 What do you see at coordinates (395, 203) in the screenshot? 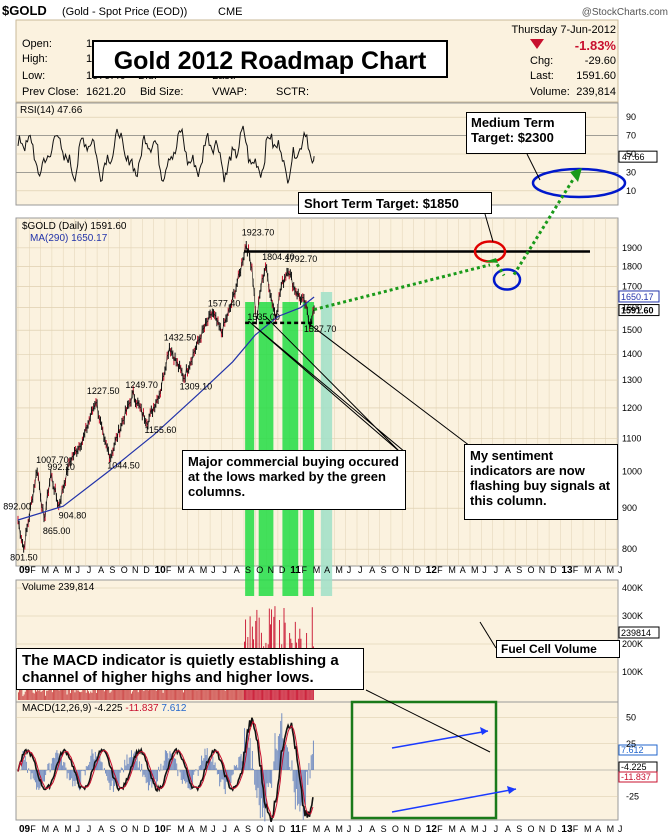
I see `short-term-callout: Short Term Target: $1850` at bounding box center [395, 203].